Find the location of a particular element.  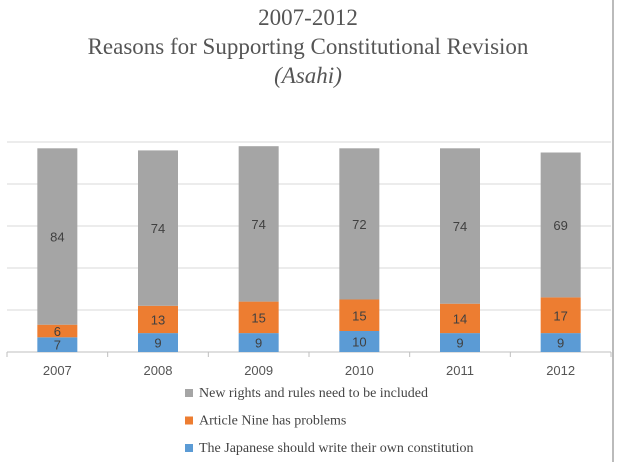

data-label: 10 is located at coordinates (359, 342).